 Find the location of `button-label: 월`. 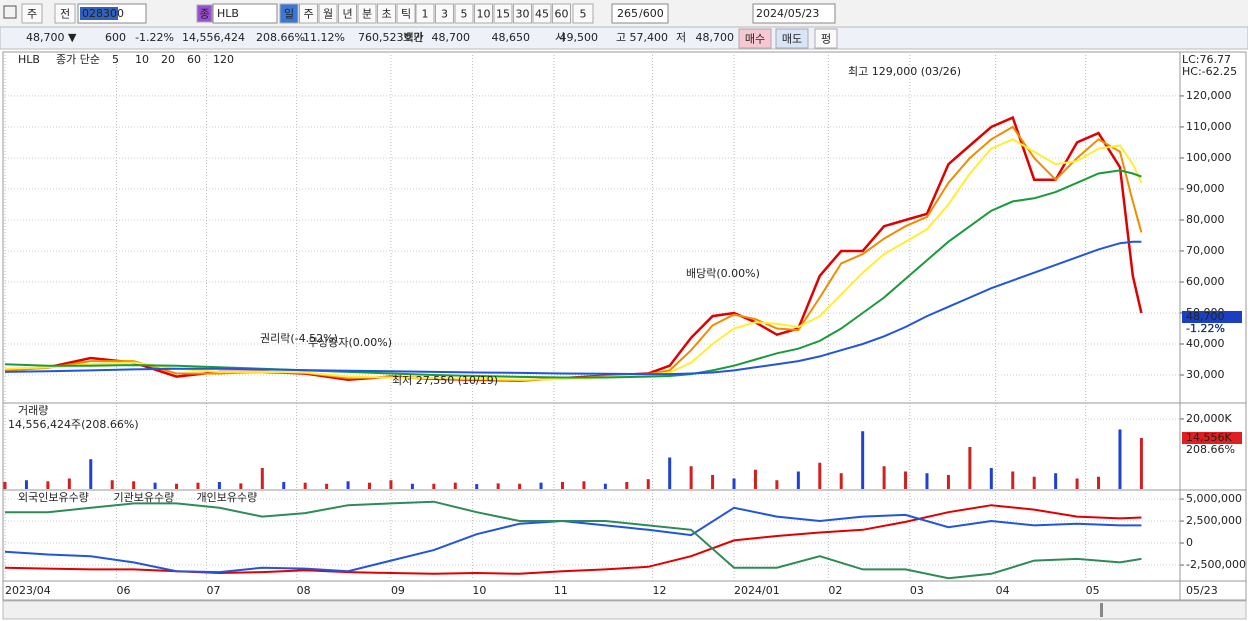

button-label: 월 is located at coordinates (328, 14).